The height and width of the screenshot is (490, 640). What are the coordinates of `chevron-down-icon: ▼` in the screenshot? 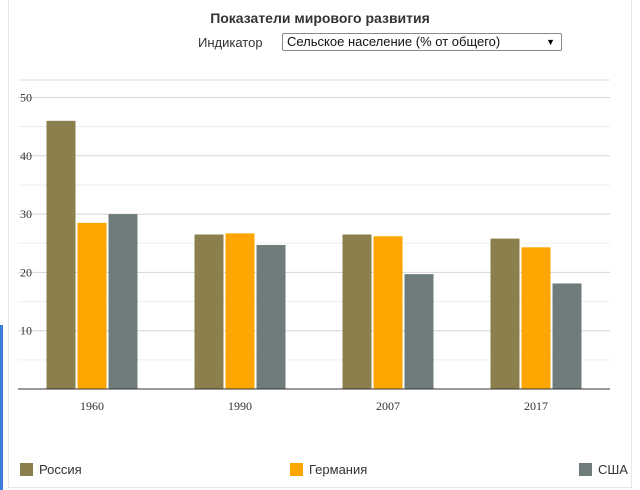 It's located at (550, 42).